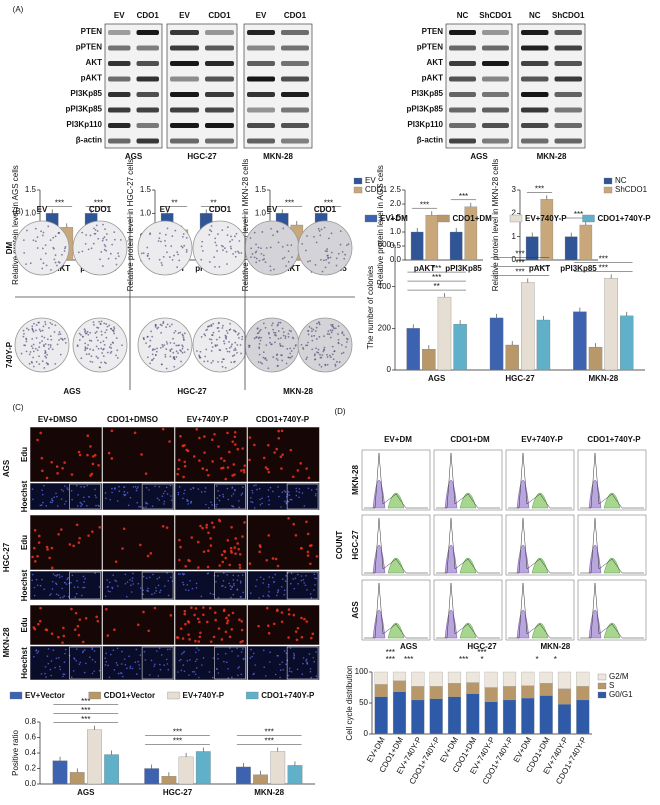 This screenshot has width=660, height=805. What do you see at coordinates (451, 559) in the screenshot?
I see `g1-peak` at bounding box center [451, 559].